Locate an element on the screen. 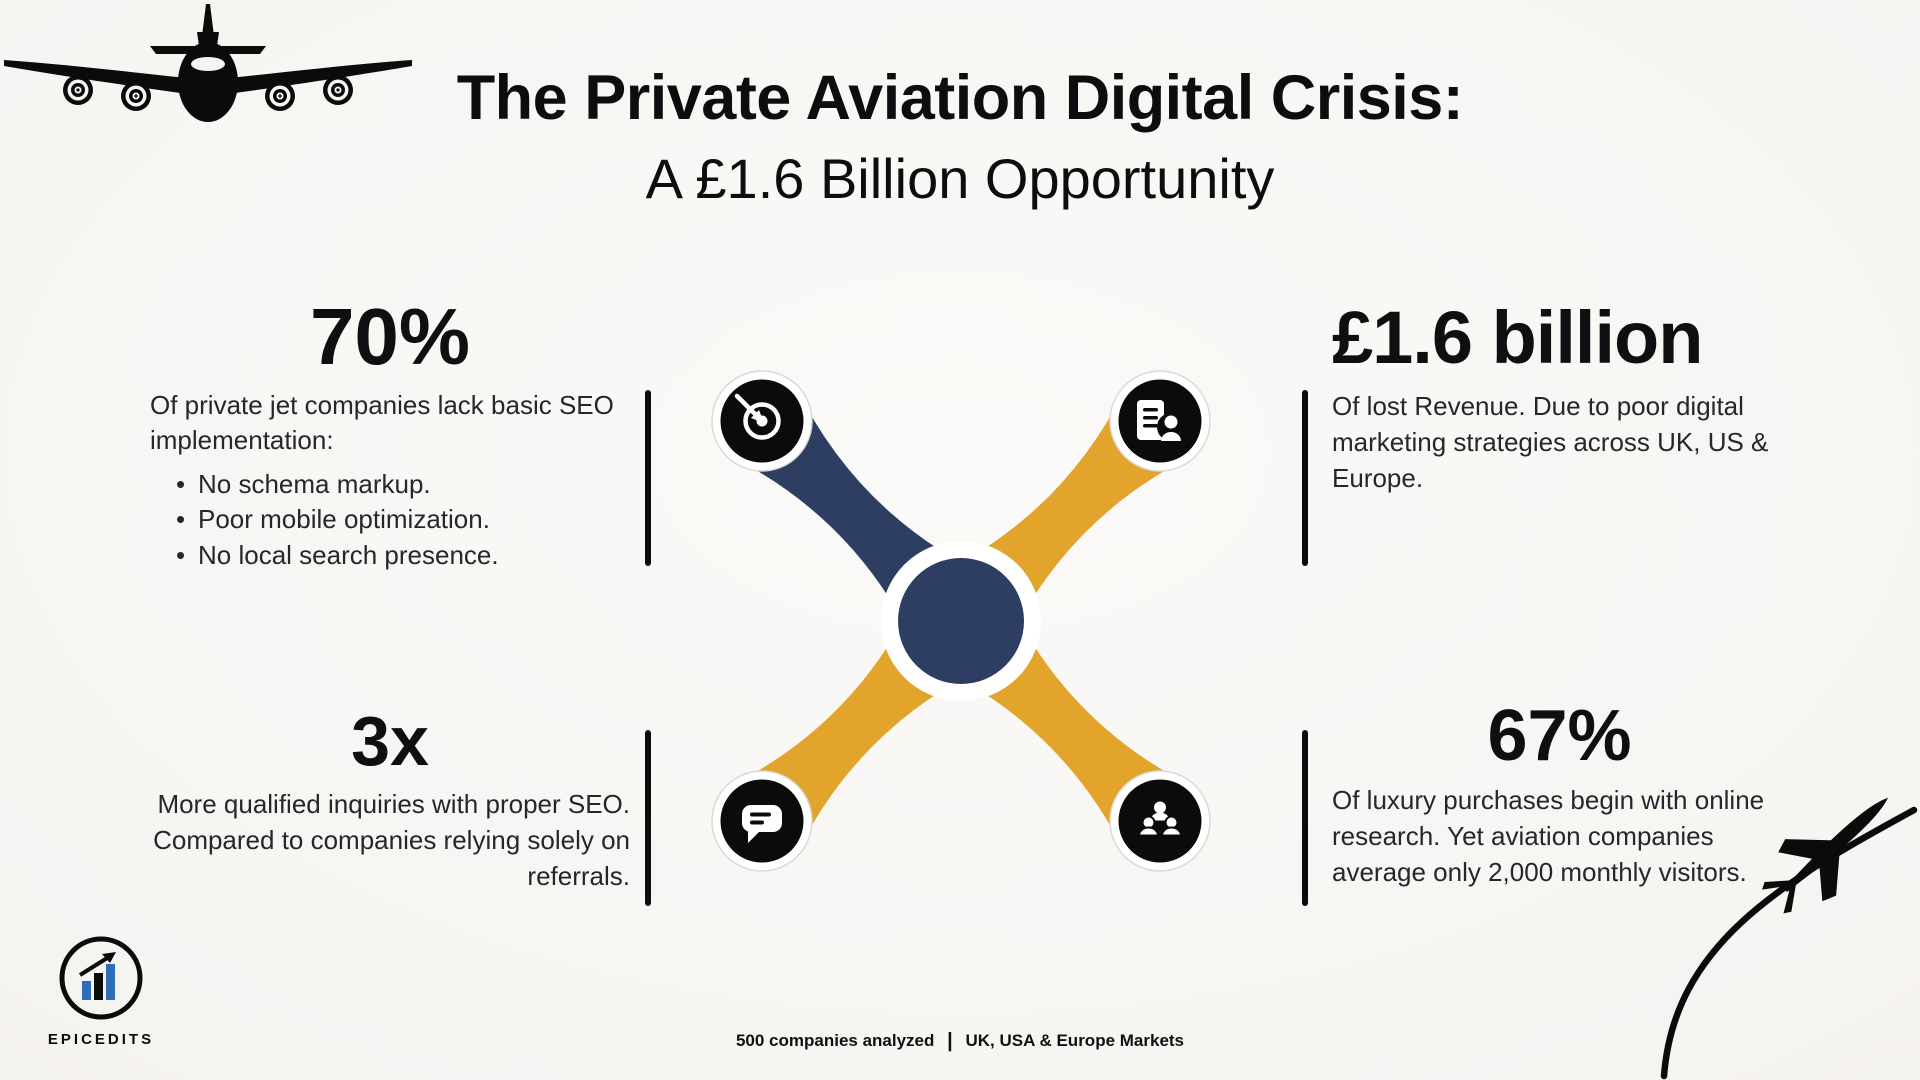 The height and width of the screenshot is (1080, 1920). people-group-icon is located at coordinates (1160, 819).